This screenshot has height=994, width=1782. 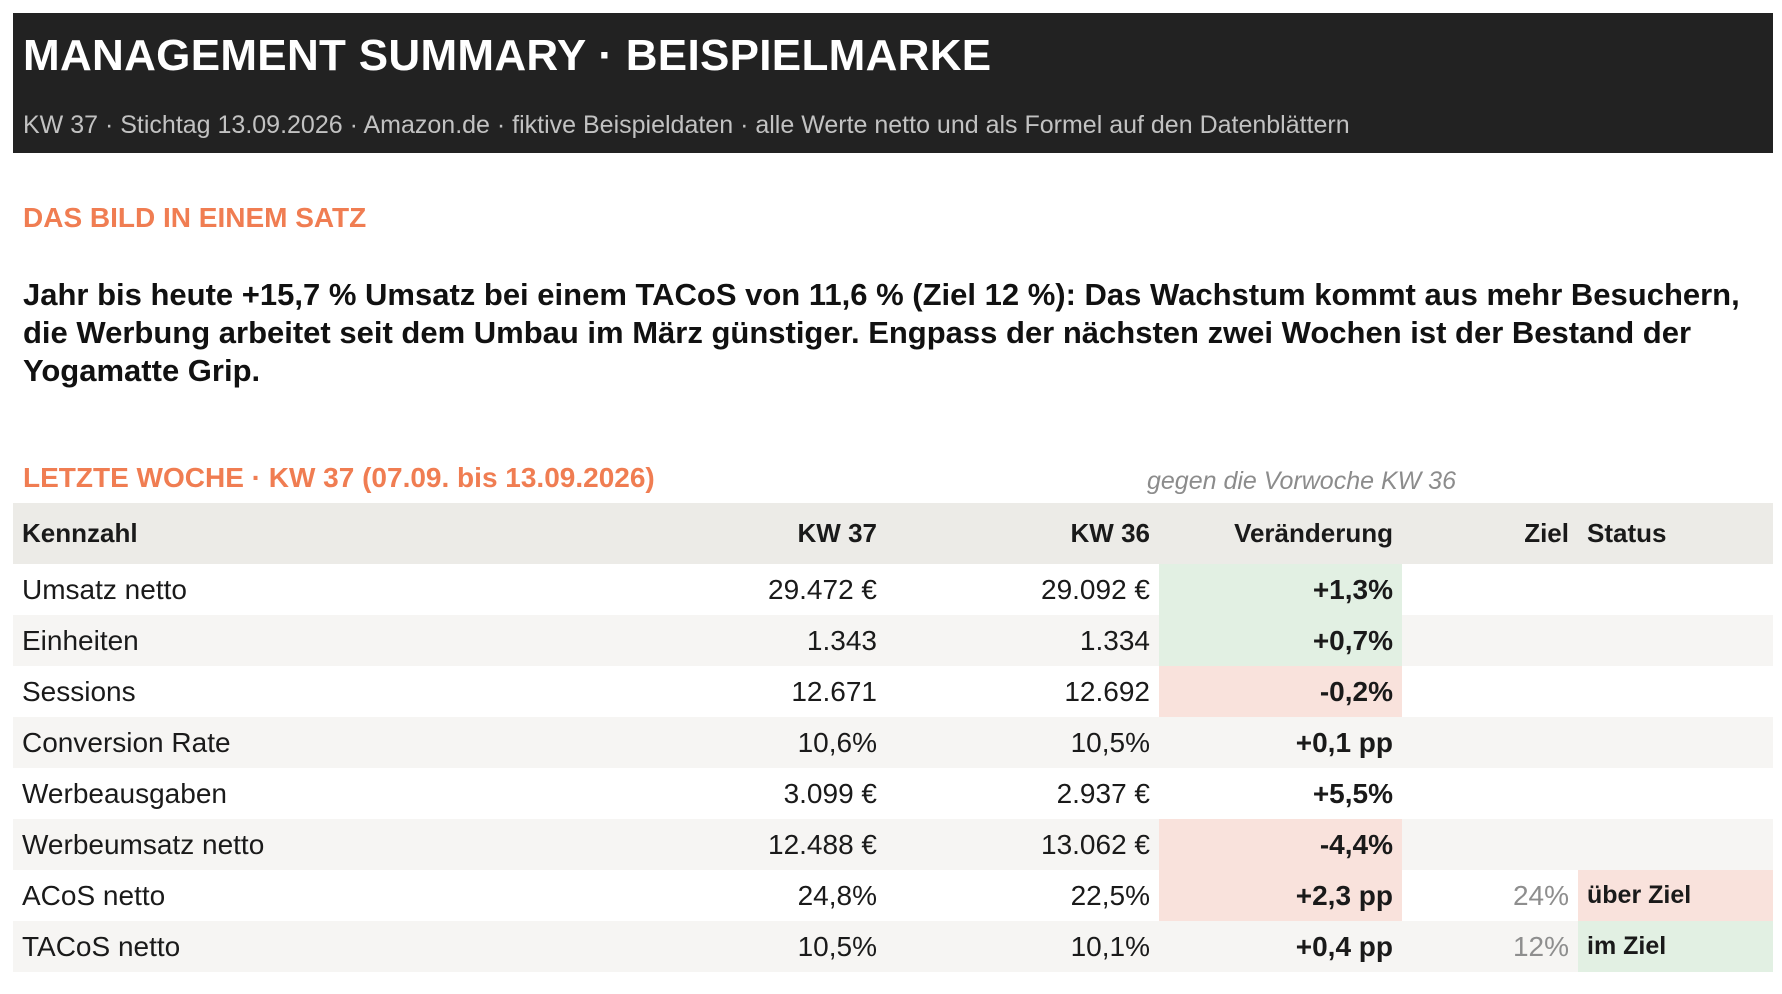 What do you see at coordinates (1540, 946) in the screenshot?
I see `target-value: 12%` at bounding box center [1540, 946].